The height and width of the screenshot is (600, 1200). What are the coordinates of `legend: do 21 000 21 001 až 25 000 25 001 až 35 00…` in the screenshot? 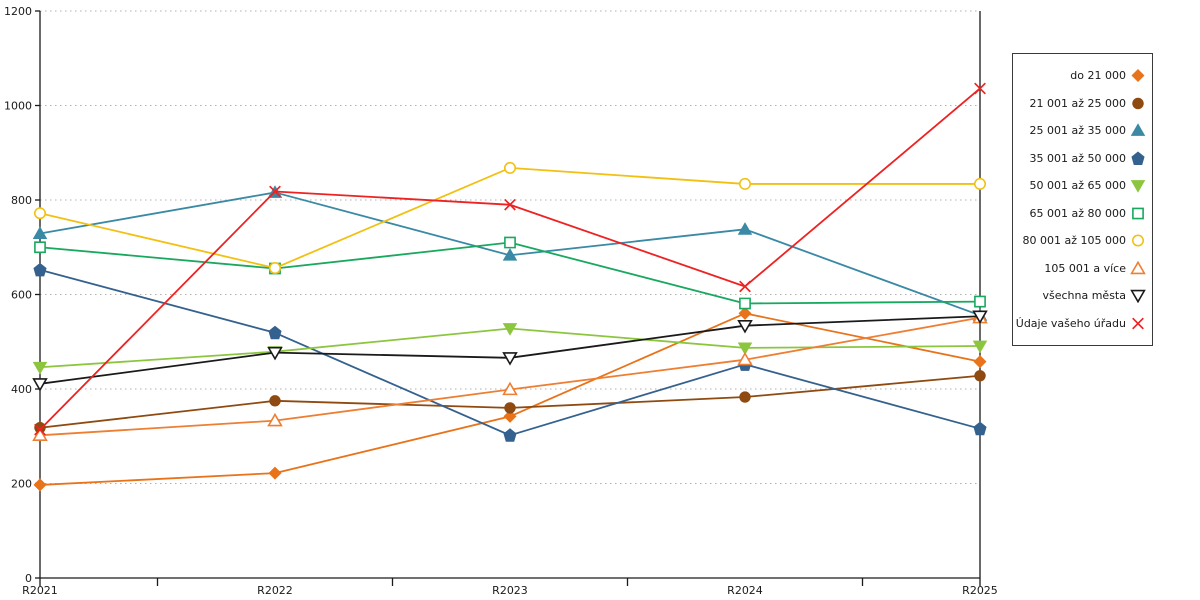 It's located at (1082, 199).